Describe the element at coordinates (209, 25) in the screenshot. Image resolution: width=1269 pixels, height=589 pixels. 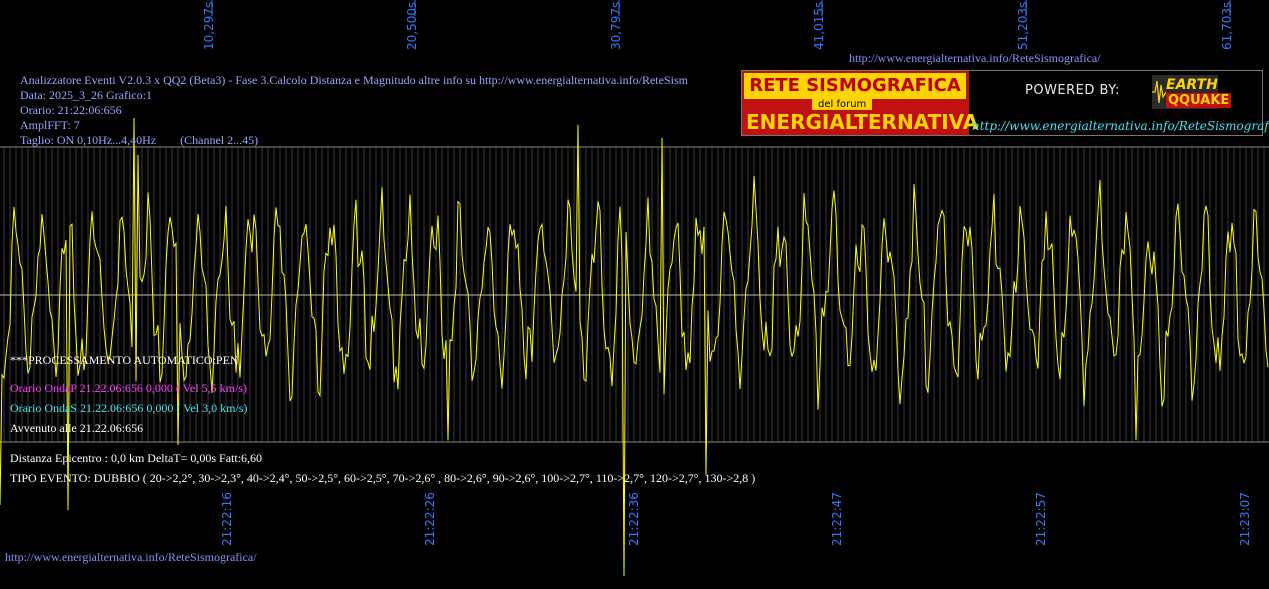
I see `time-tick-top: 10,297s` at that location.